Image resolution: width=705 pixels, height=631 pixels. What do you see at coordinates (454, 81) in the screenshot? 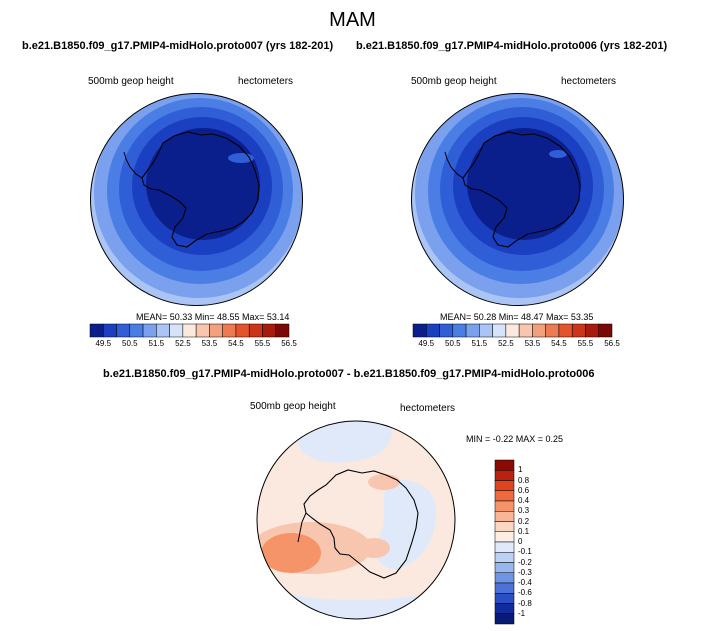
I see `right-variable-label: 500mb geop height` at bounding box center [454, 81].